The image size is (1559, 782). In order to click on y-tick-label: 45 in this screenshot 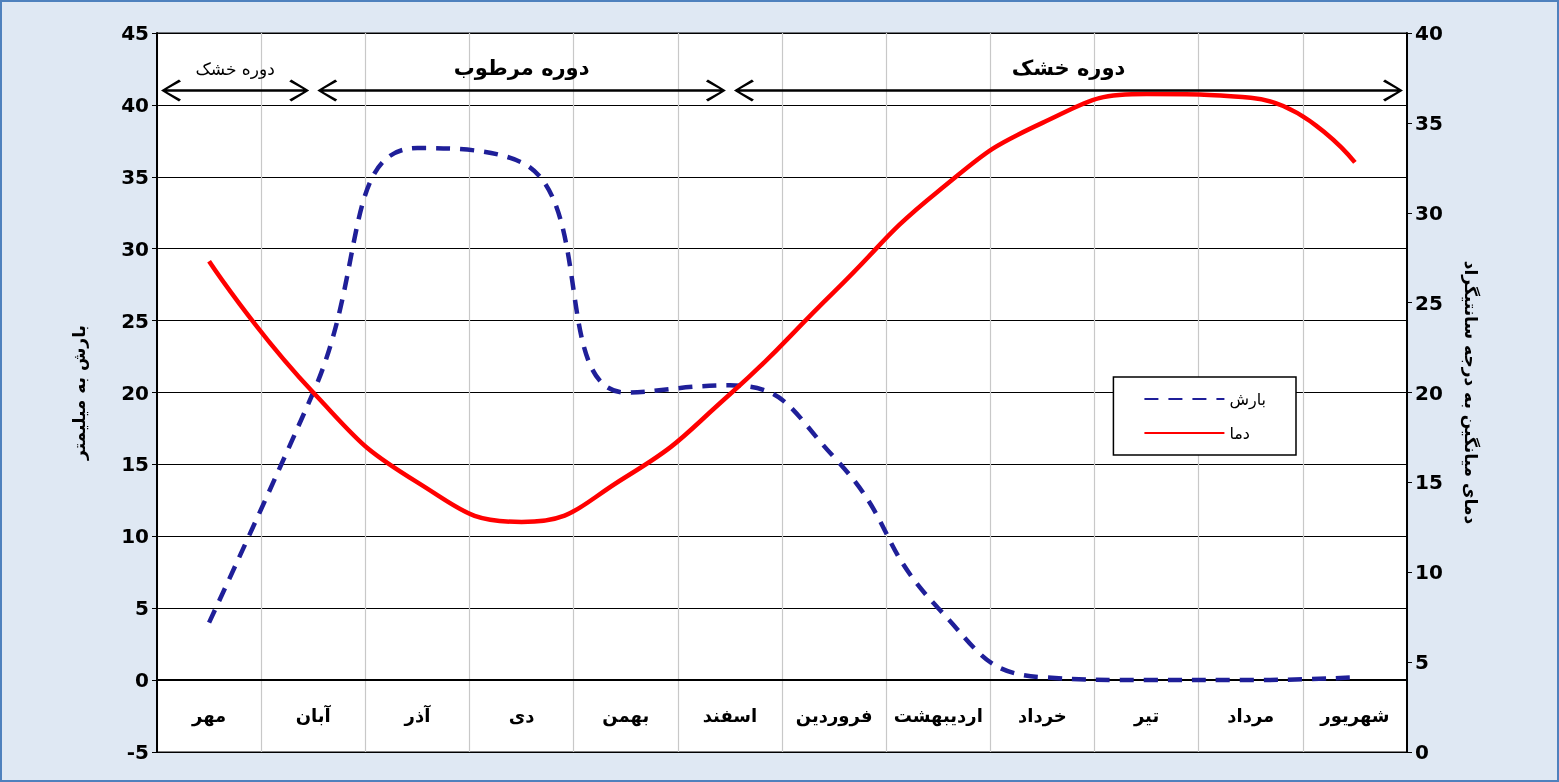, I will do `click(135, 33)`.